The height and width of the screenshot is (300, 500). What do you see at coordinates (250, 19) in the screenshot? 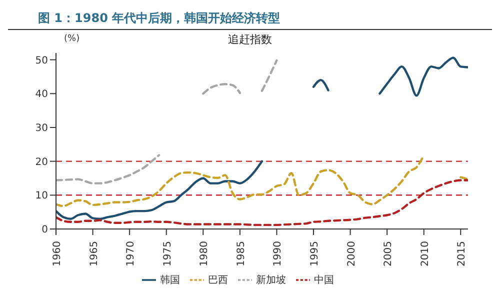
I see `chart-title: 图 1：1980 年代中后期，韩国开始经济转型` at bounding box center [250, 19].